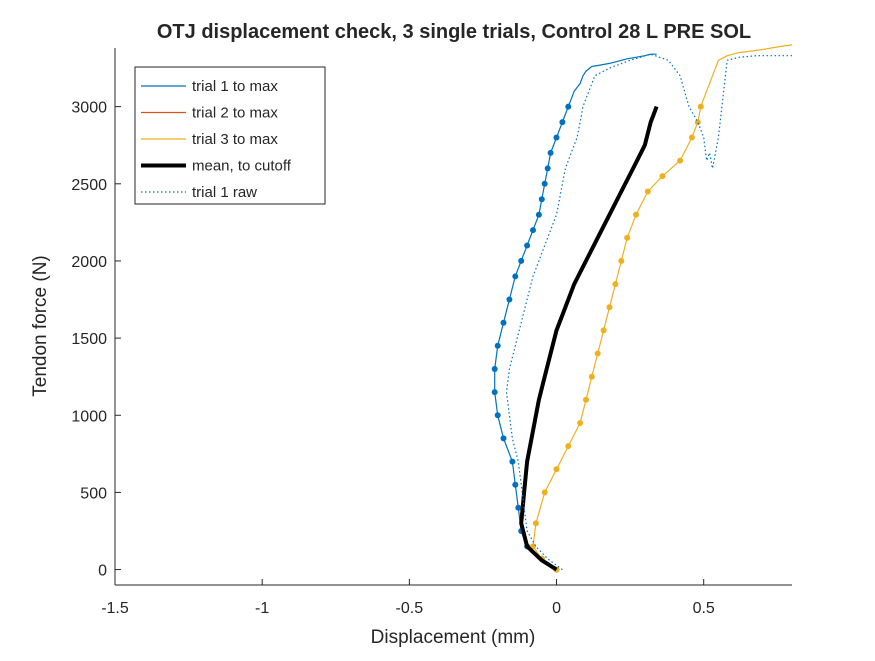 This screenshot has width=875, height=661. What do you see at coordinates (93, 493) in the screenshot?
I see `y-tick-label: 500` at bounding box center [93, 493].